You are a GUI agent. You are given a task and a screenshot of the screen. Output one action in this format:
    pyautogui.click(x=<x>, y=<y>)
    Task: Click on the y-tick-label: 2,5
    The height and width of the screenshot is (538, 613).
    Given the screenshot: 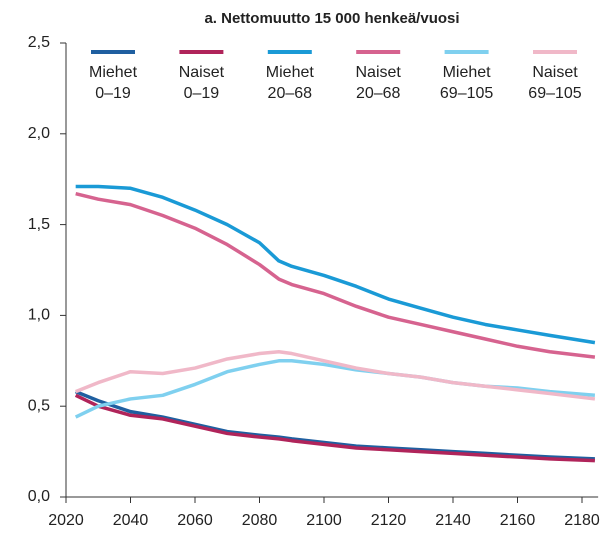 What is the action you would take?
    pyautogui.click(x=39, y=42)
    